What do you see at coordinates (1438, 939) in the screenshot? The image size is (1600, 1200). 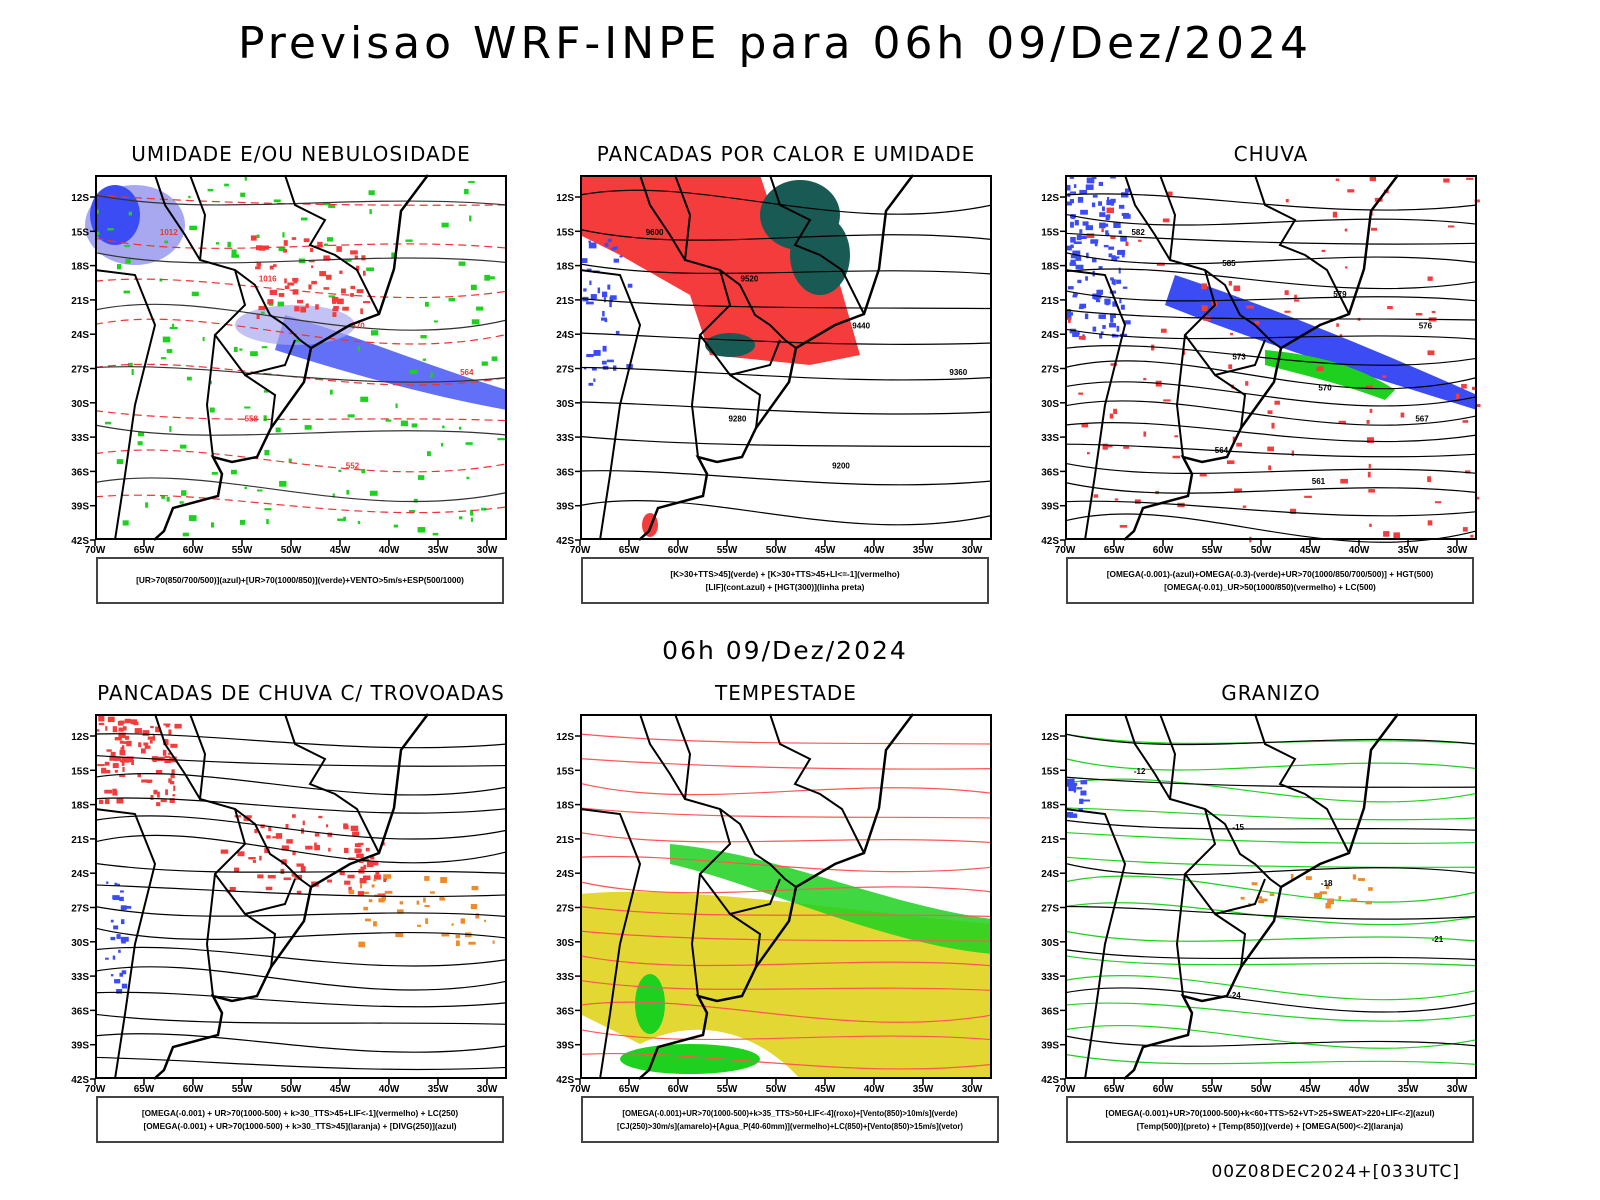 I see `contour-label: -21` at bounding box center [1438, 939].